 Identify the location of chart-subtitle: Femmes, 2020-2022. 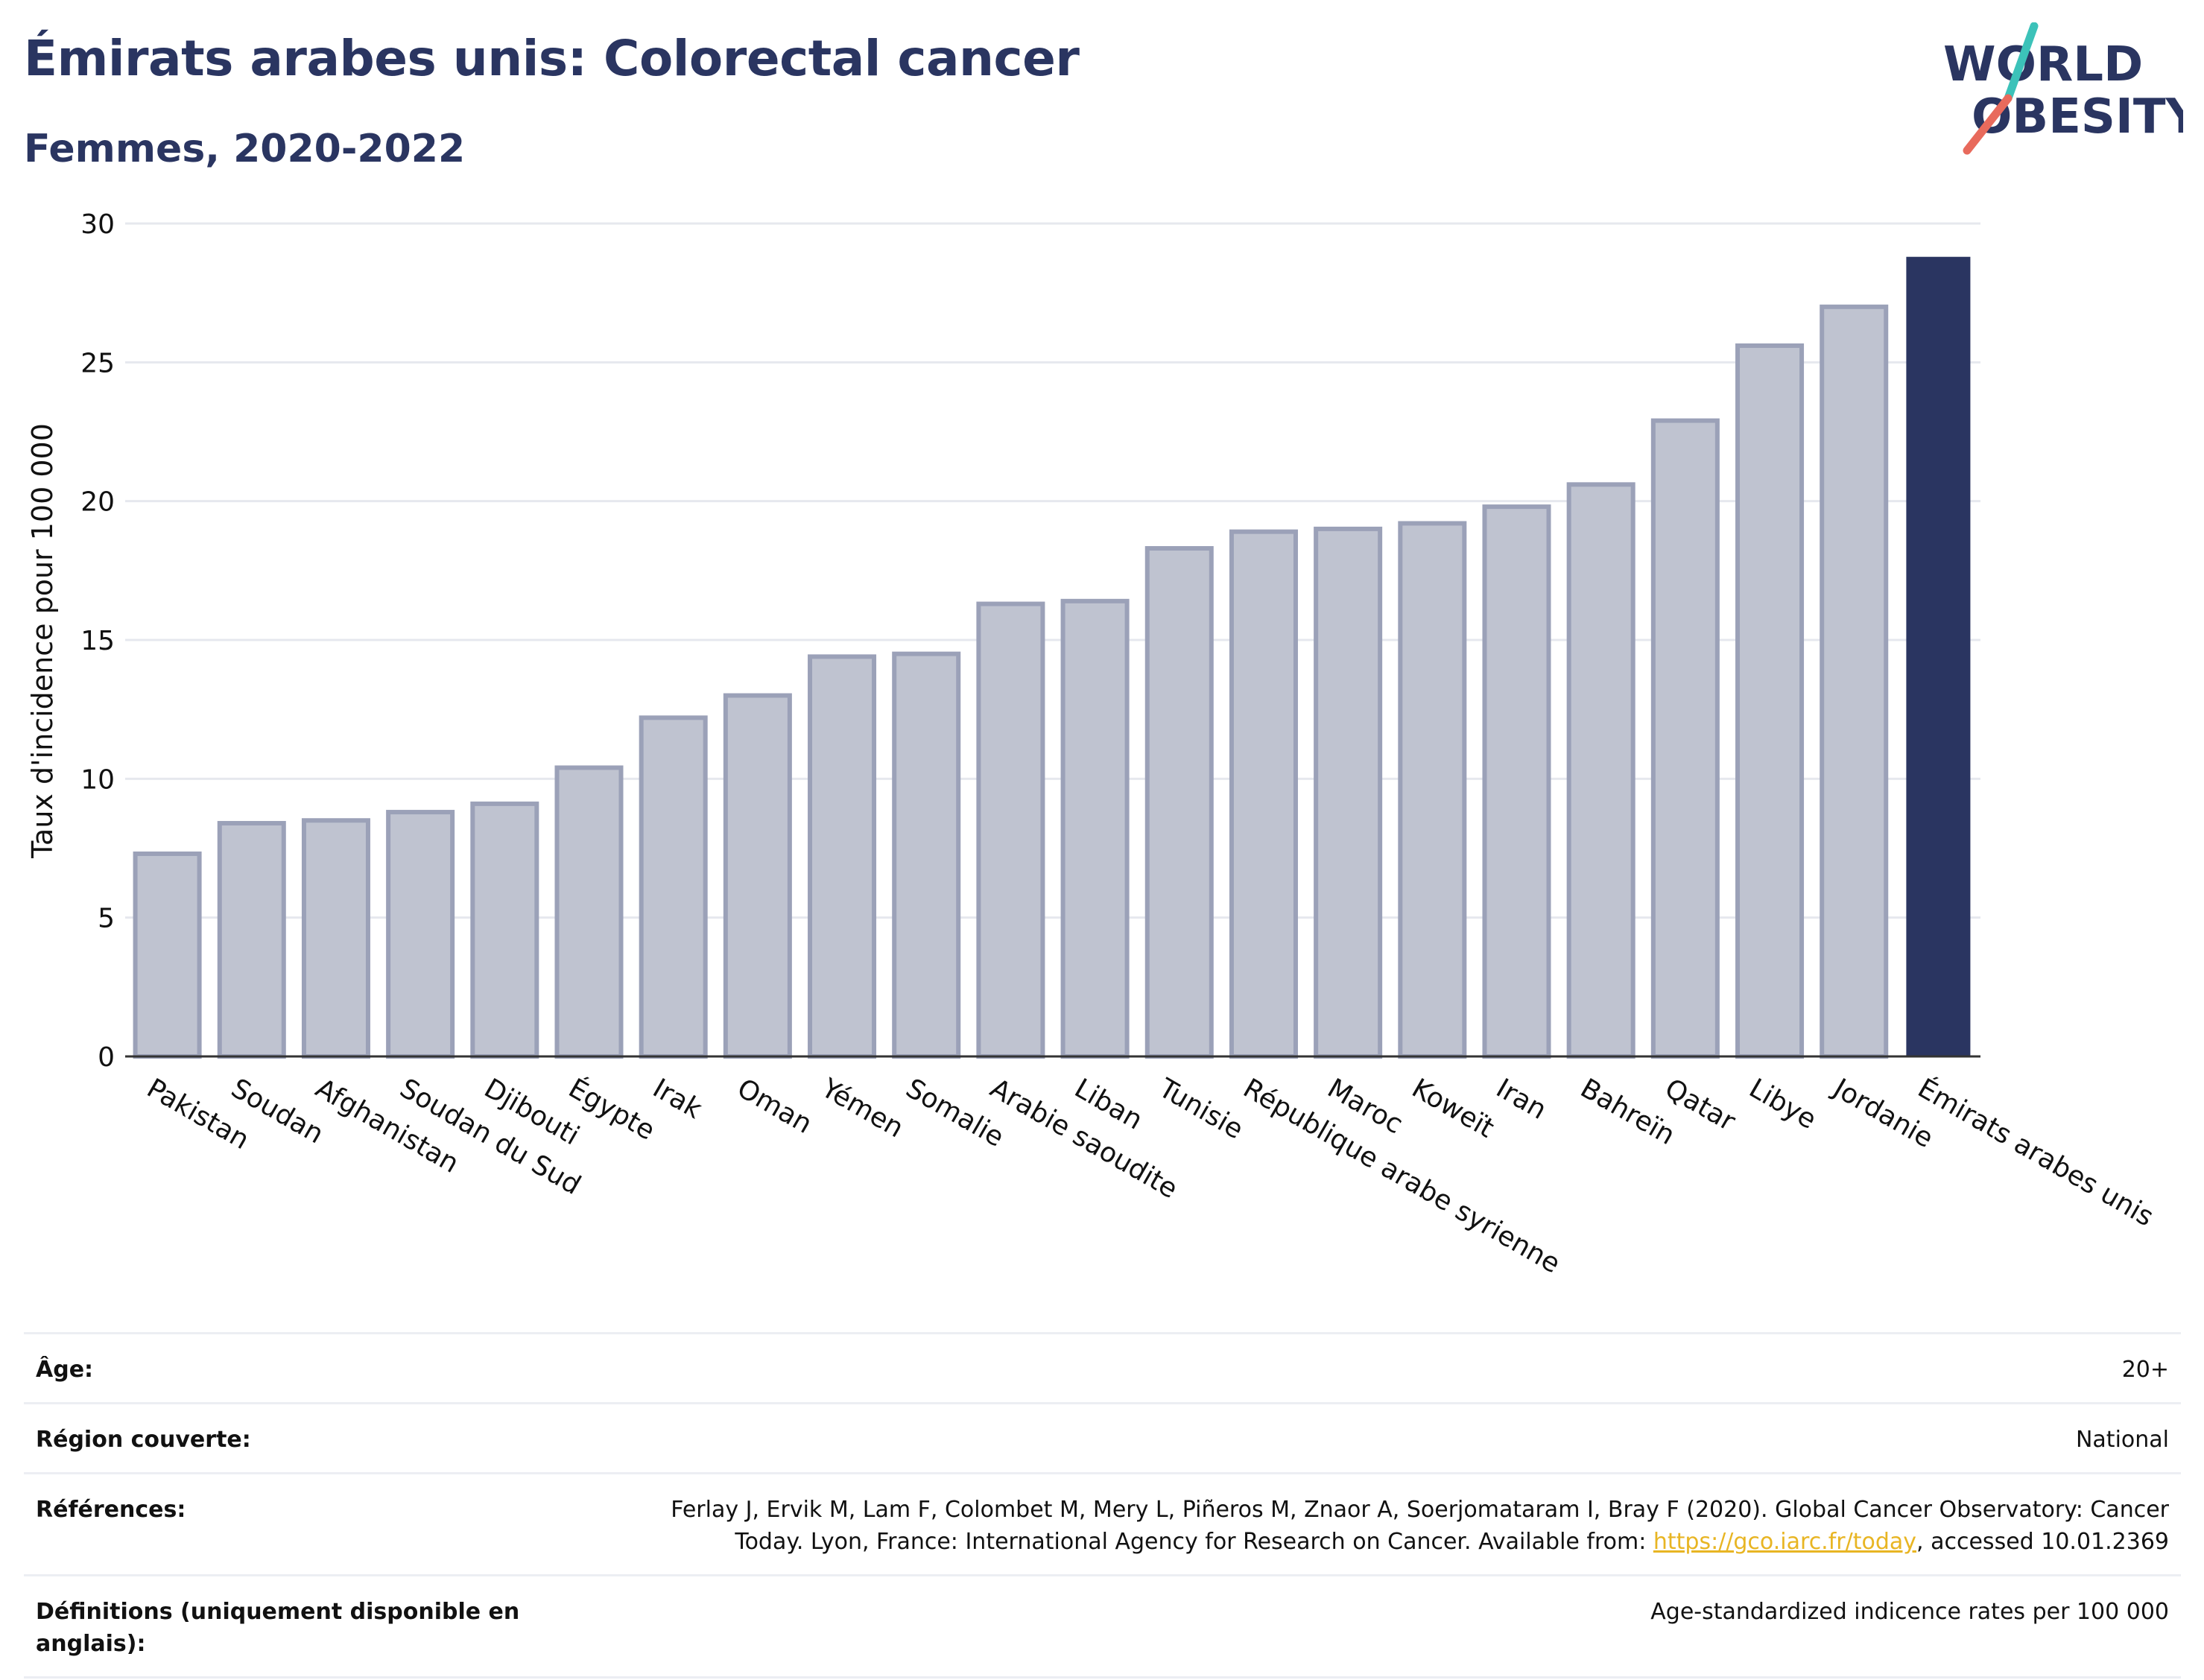
(245, 149).